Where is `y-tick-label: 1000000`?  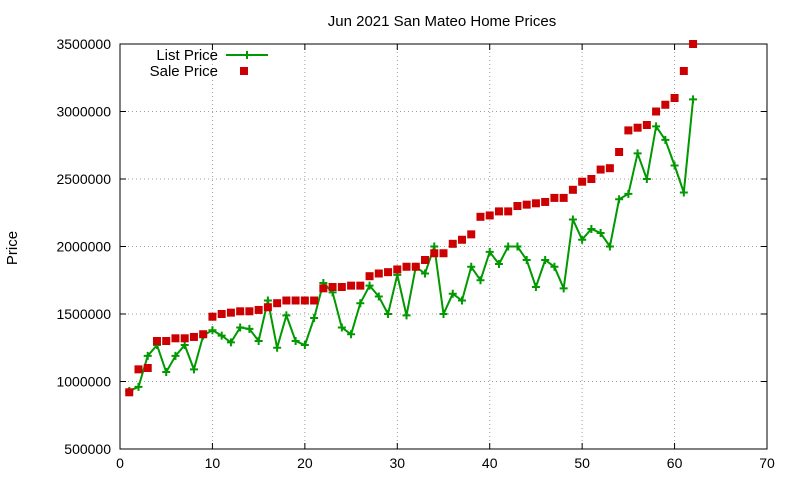
y-tick-label: 1000000 is located at coordinates (83, 382).